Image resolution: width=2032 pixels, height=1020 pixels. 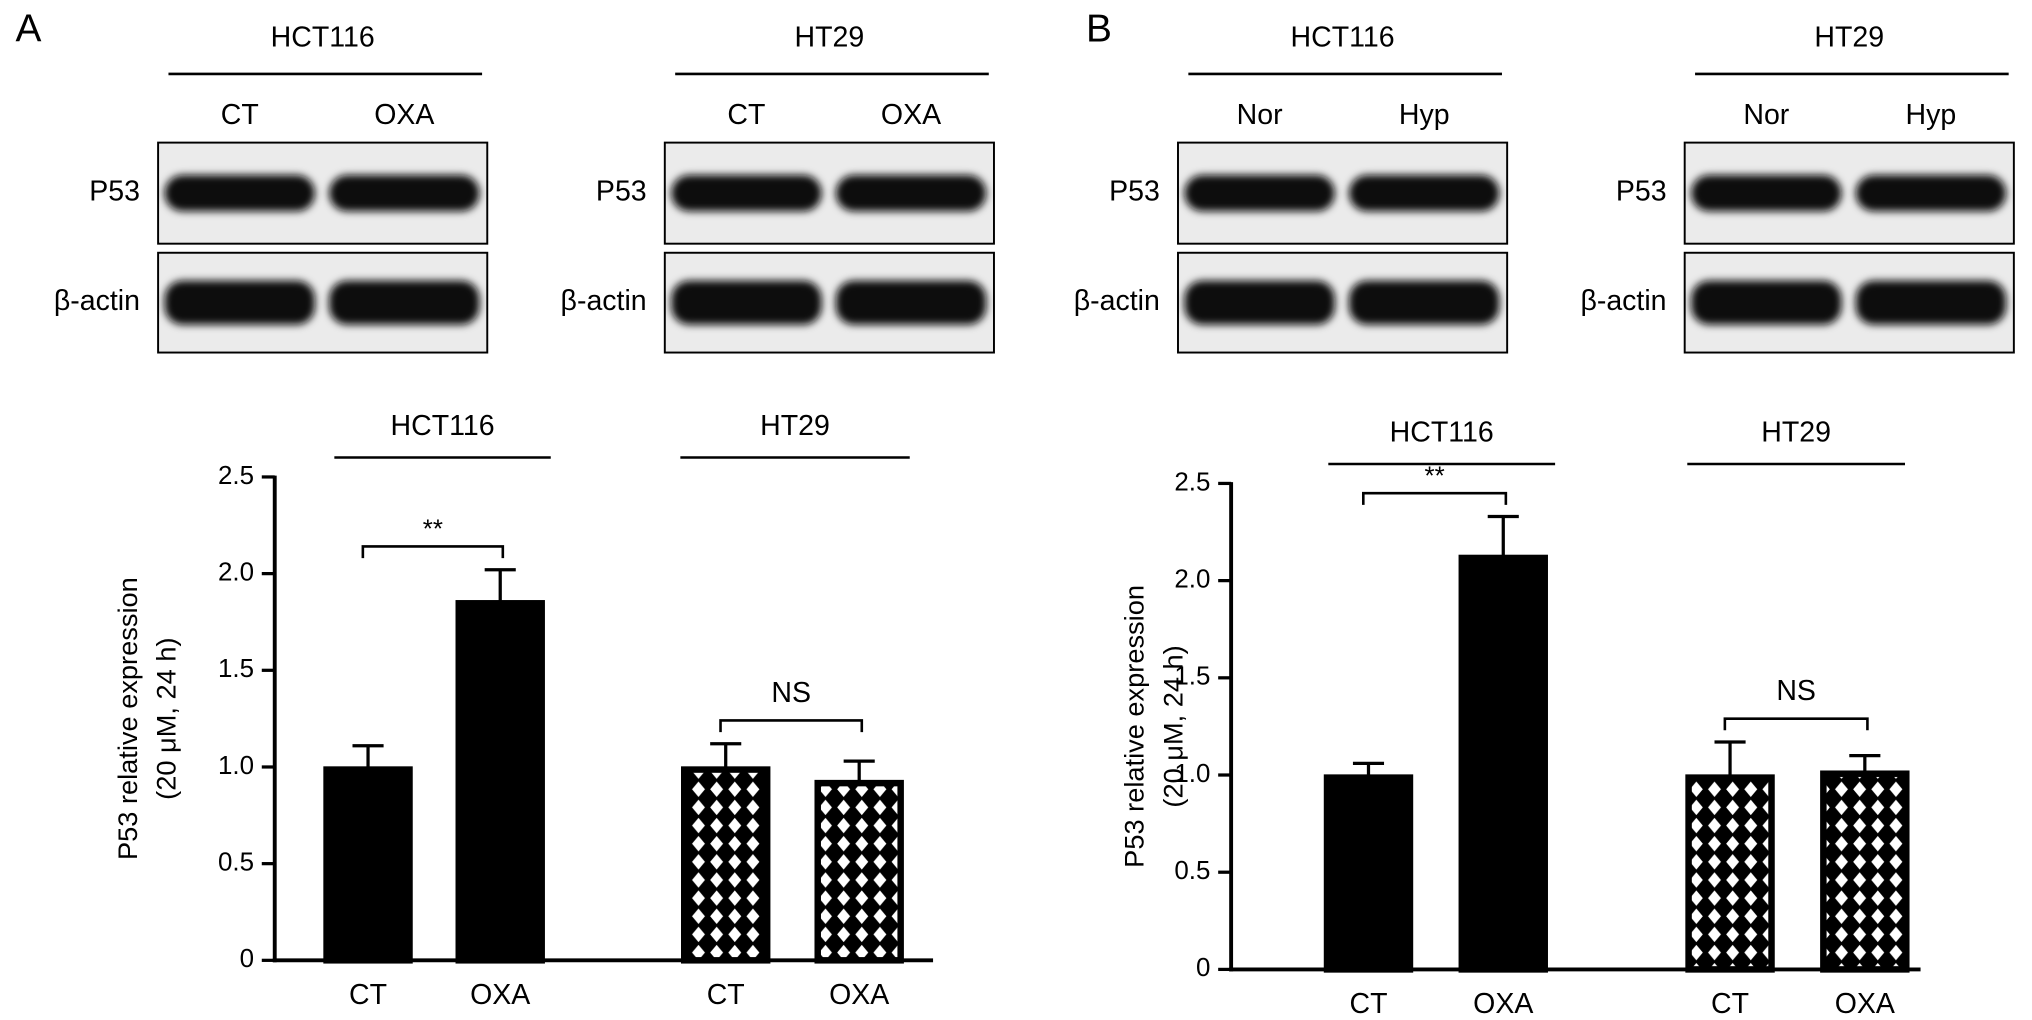 What do you see at coordinates (29, 28) in the screenshot?
I see `panel-label: A` at bounding box center [29, 28].